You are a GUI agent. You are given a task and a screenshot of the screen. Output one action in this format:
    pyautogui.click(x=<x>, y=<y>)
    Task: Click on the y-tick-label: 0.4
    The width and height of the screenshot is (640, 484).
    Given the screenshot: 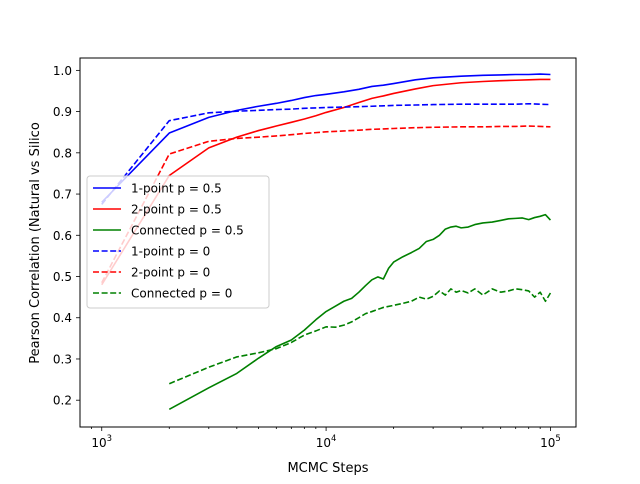 What is the action you would take?
    pyautogui.click(x=62, y=318)
    